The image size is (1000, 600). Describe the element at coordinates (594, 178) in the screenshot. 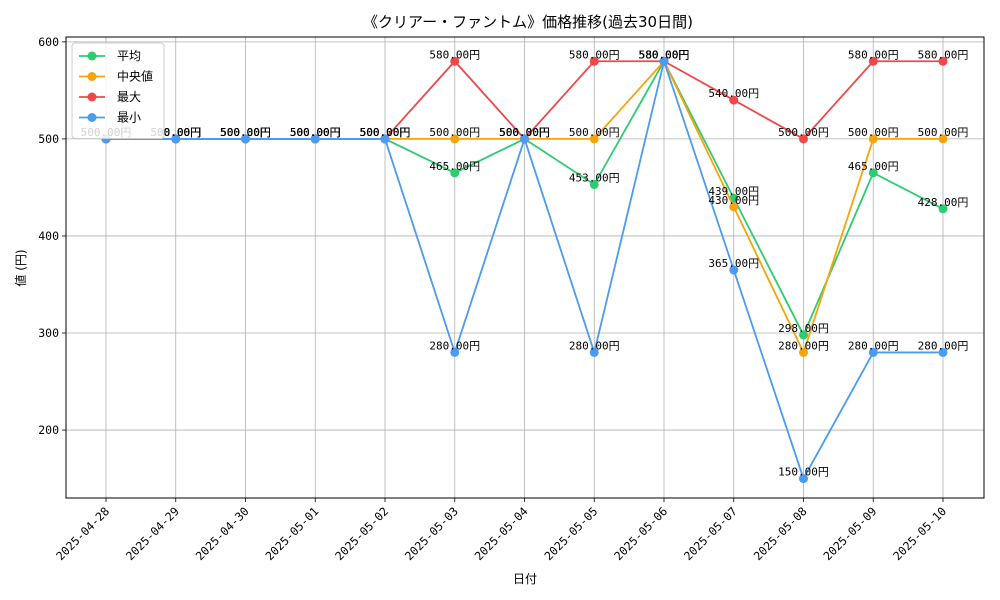

I see `data-label: 453.00円` at that location.